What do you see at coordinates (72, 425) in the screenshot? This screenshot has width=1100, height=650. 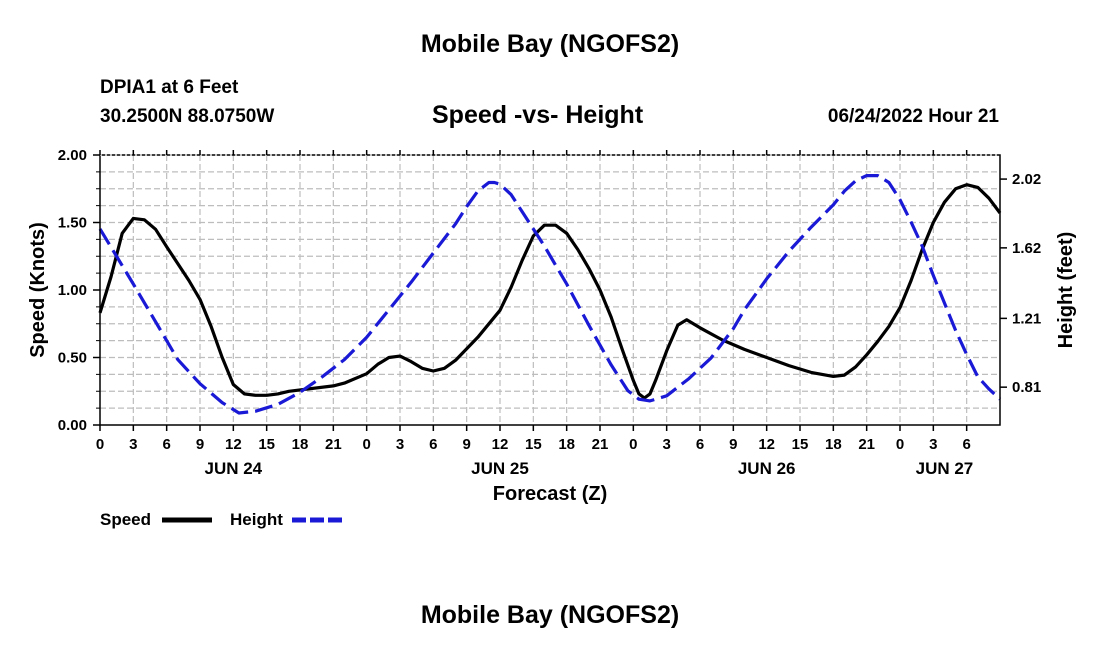 I see `y-left-tick-label: 0.00` at bounding box center [72, 425].